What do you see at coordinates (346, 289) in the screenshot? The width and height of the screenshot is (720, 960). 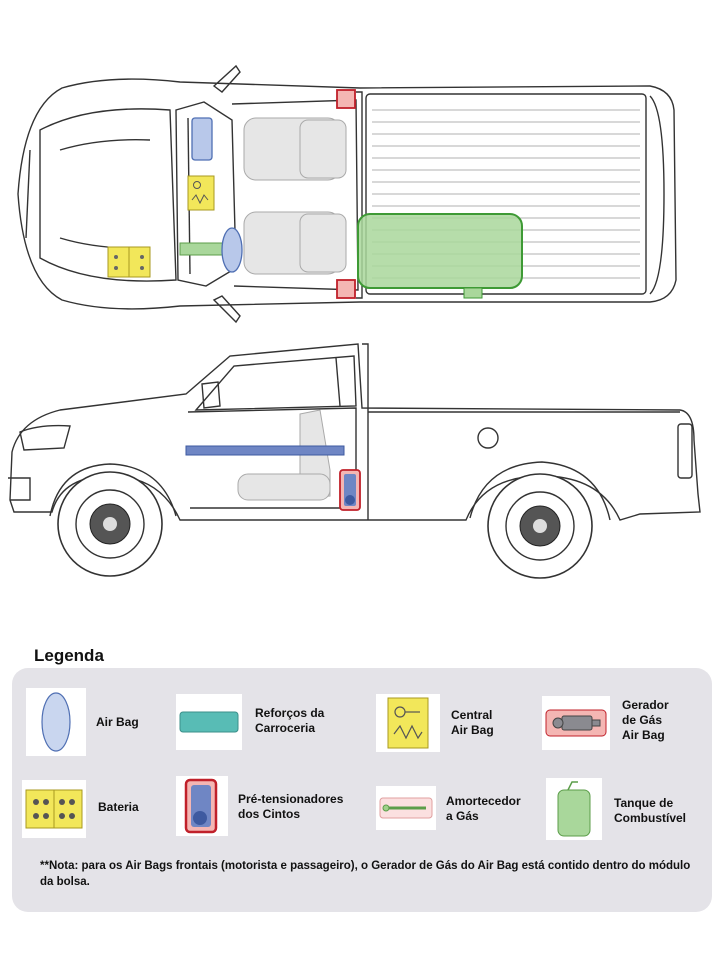 I see `pretensioner-top-lower` at bounding box center [346, 289].